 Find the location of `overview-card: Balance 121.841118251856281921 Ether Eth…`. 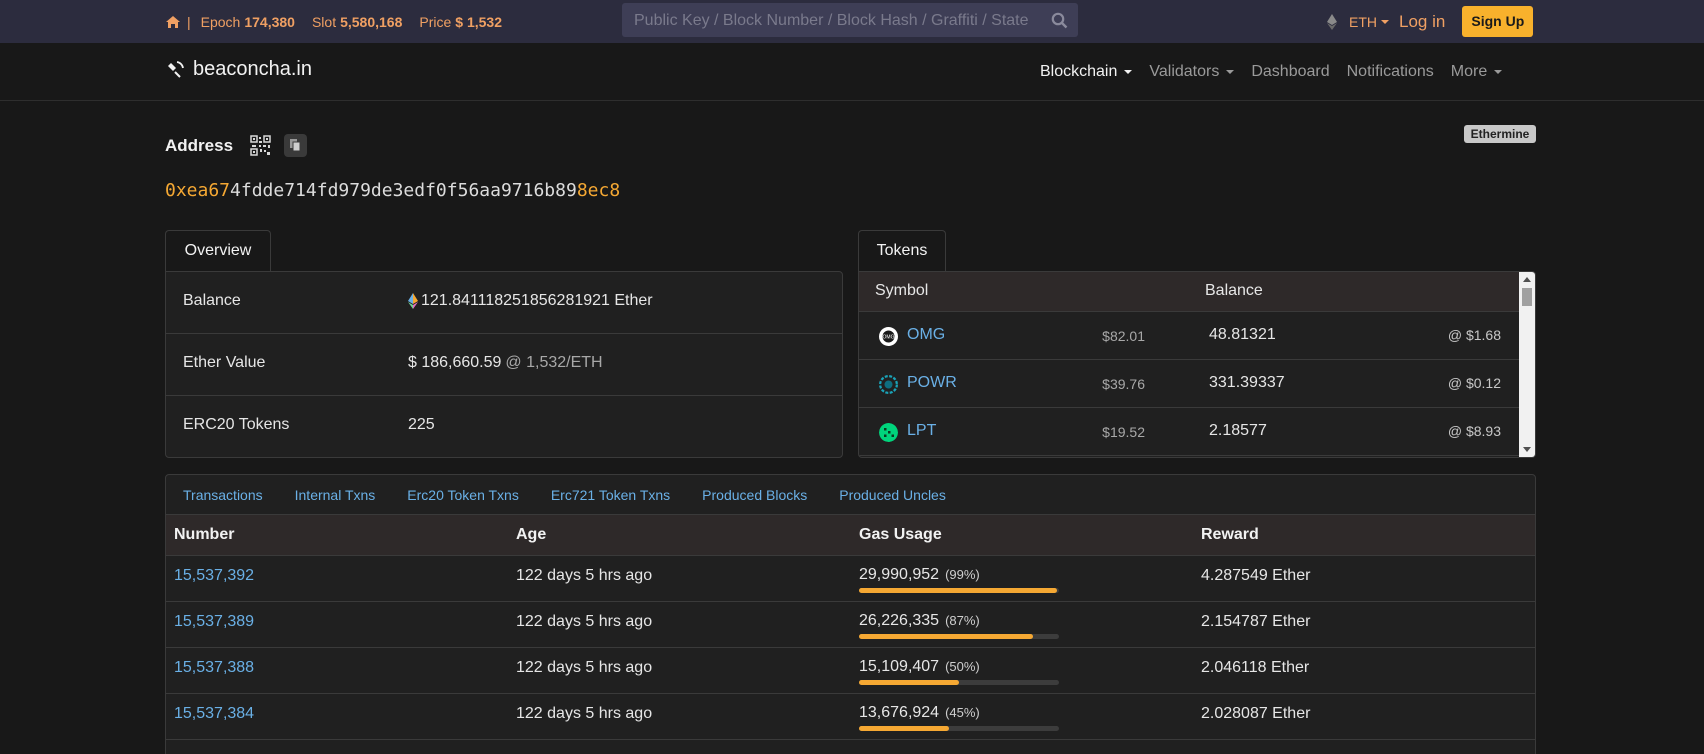

overview-card: Balance 121.841118251856281921 Ether Eth… is located at coordinates (504, 364).